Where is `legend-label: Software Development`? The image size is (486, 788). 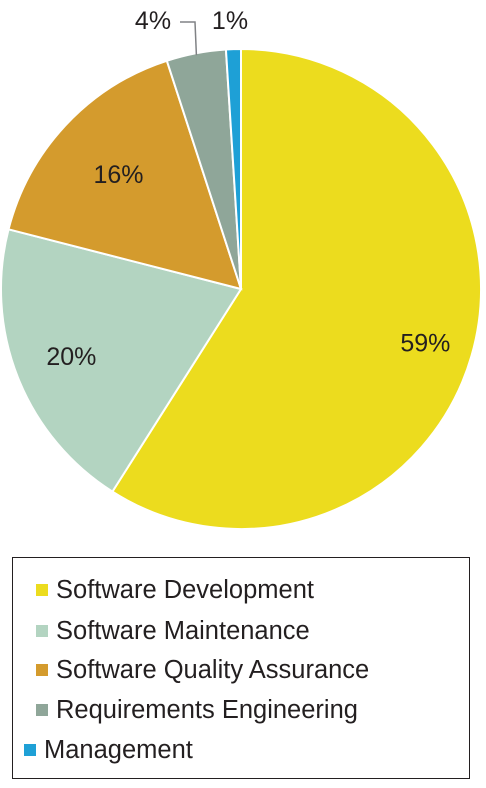
legend-label: Software Development is located at coordinates (185, 589).